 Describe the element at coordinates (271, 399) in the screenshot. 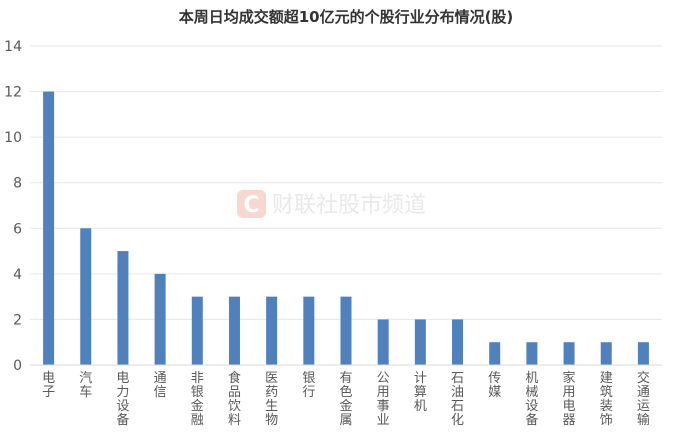

I see `x-tick-label: 医药生物` at that location.